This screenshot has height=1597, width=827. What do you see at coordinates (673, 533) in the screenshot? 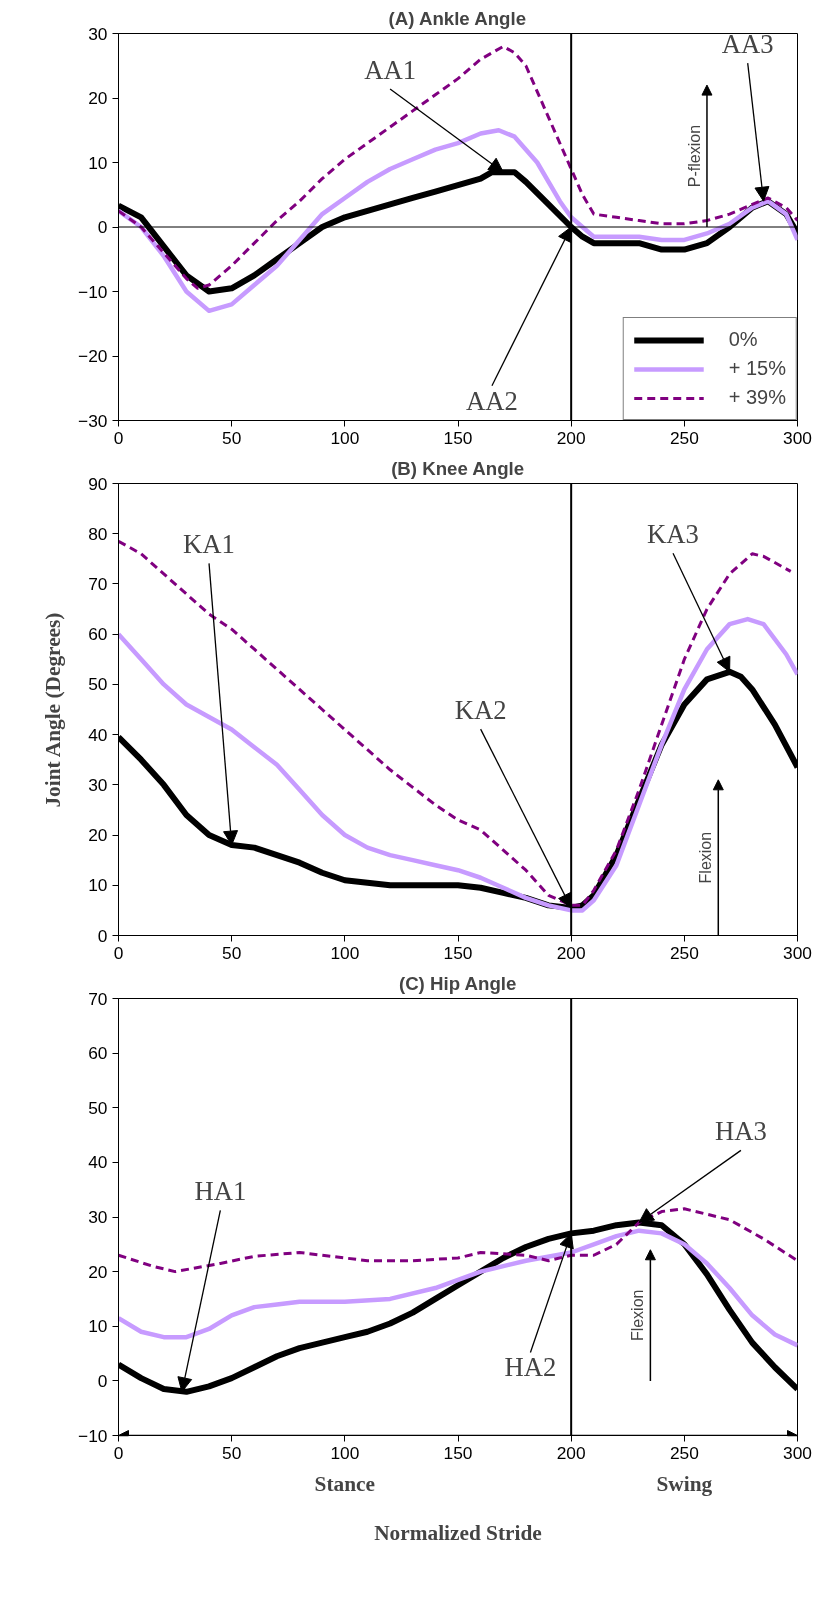
I see `annotation: KA3` at bounding box center [673, 533].